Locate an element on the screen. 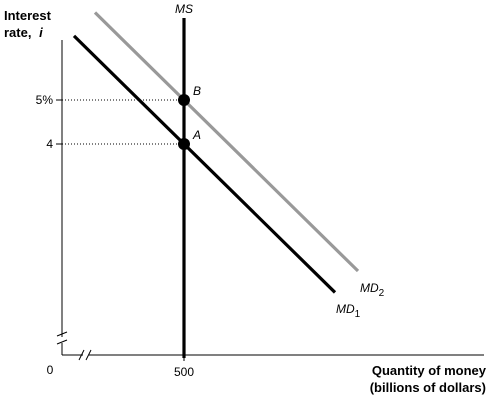 Image resolution: width=494 pixels, height=400 pixels. ms-label: MS is located at coordinates (184, 9).